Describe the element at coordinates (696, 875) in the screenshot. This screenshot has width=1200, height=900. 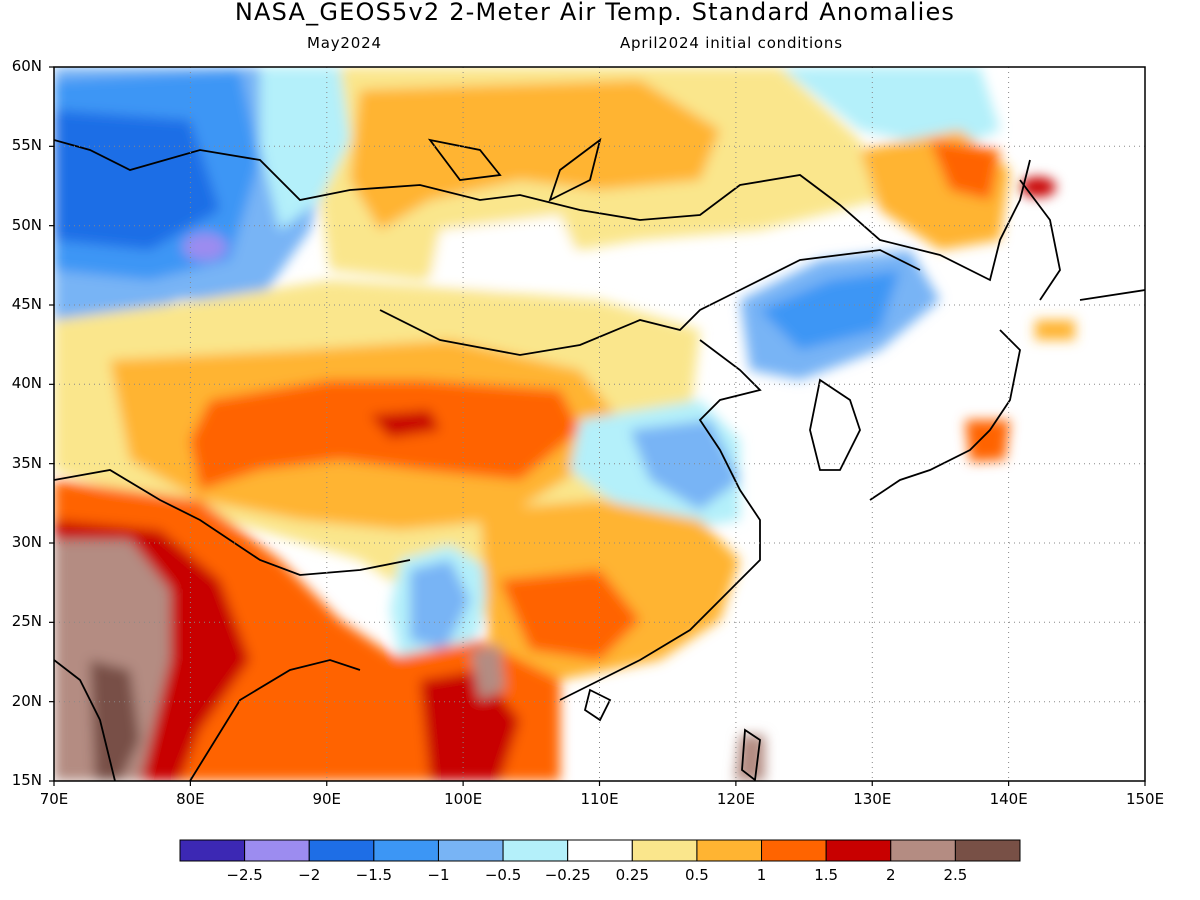
I see `colorbar-tick-label: 0.5` at that location.